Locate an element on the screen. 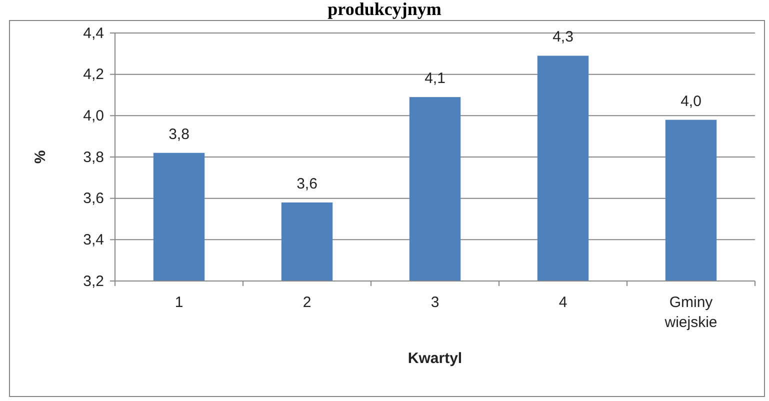 This screenshot has width=769, height=401. y-axis-title: % is located at coordinates (40, 157).